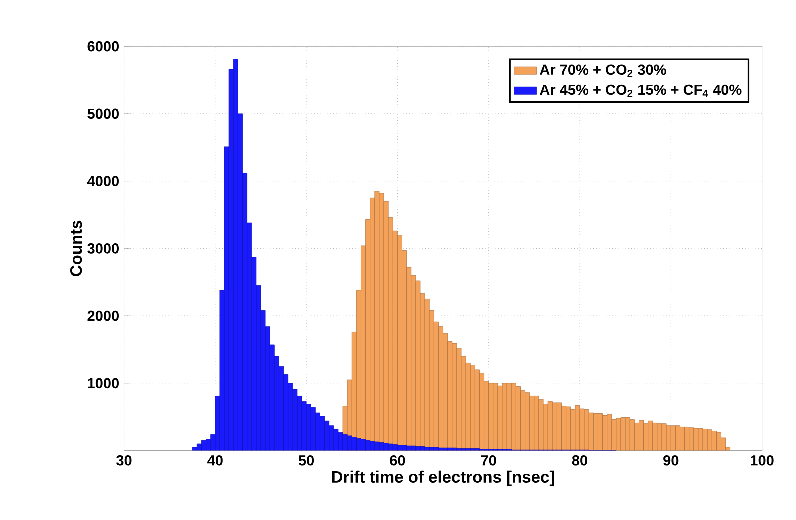 The height and width of the screenshot is (520, 796). I want to click on y-tick-label: 1000, so click(103, 383).